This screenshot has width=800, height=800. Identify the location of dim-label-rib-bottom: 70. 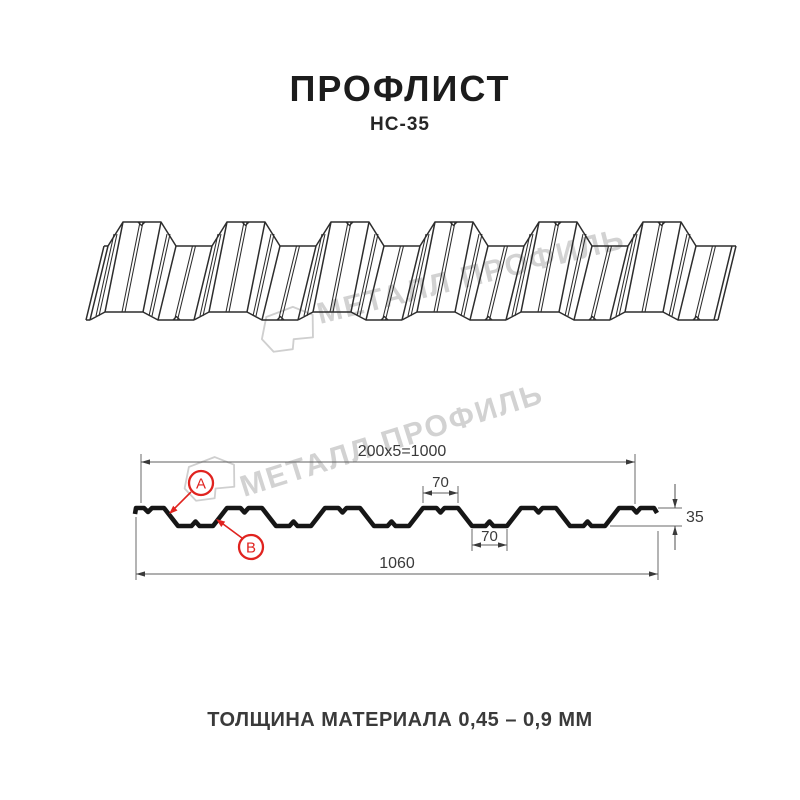
(489, 536).